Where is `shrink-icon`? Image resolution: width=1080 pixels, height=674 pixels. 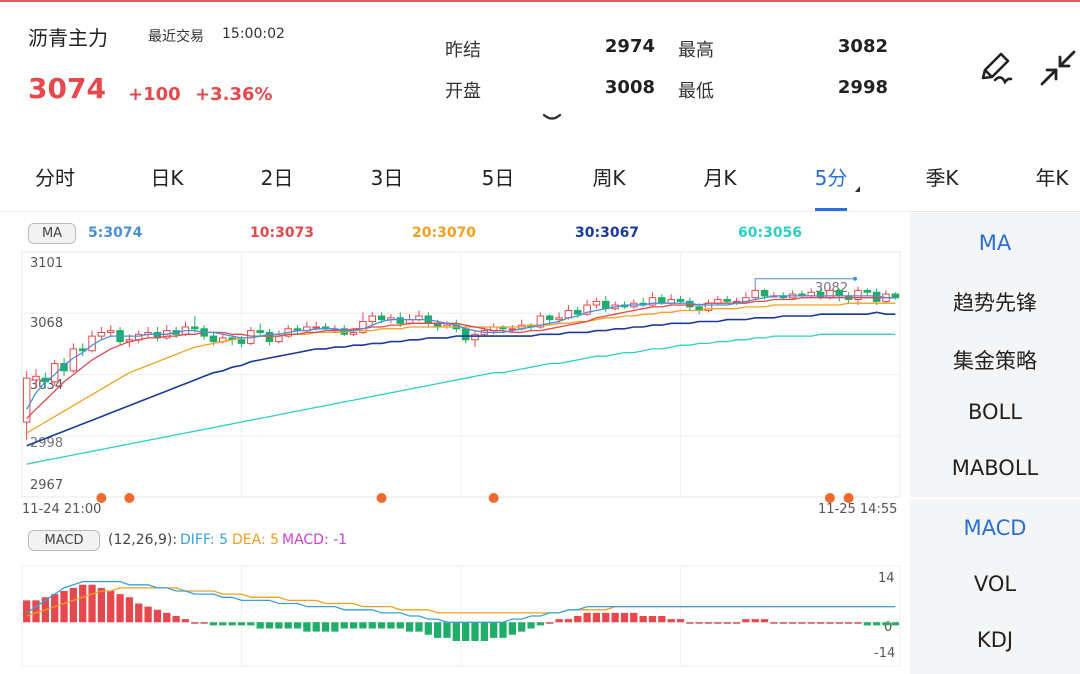
shrink-icon is located at coordinates (1058, 68).